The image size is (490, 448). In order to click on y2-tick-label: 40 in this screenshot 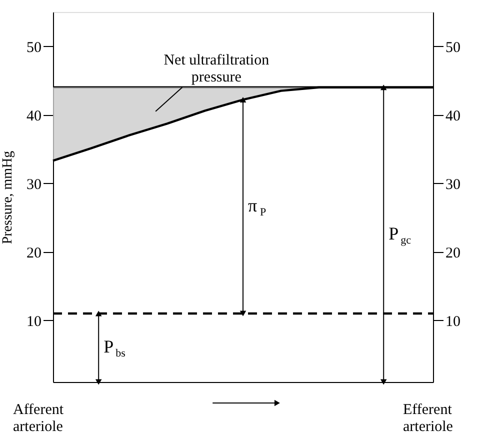, I will do `click(453, 116)`.